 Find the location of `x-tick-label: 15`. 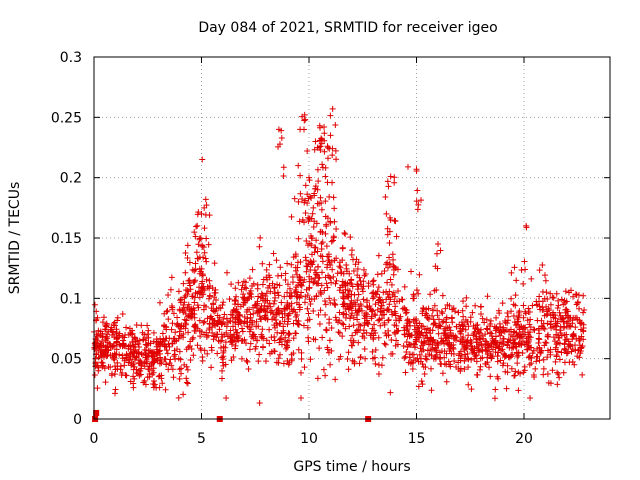

x-tick-label: 15 is located at coordinates (417, 439).